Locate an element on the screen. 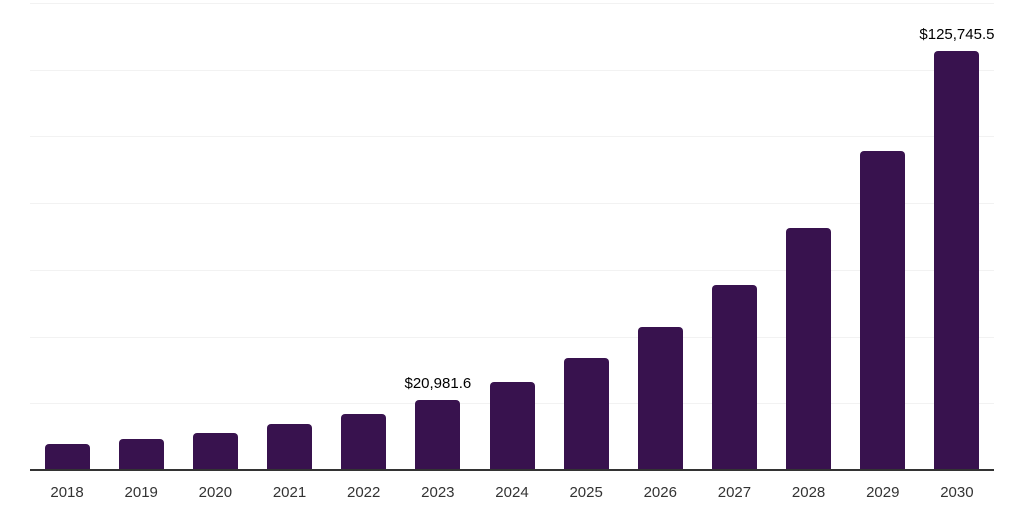 Image resolution: width=1024 pixels, height=512 pixels. bar-2025 is located at coordinates (586, 414).